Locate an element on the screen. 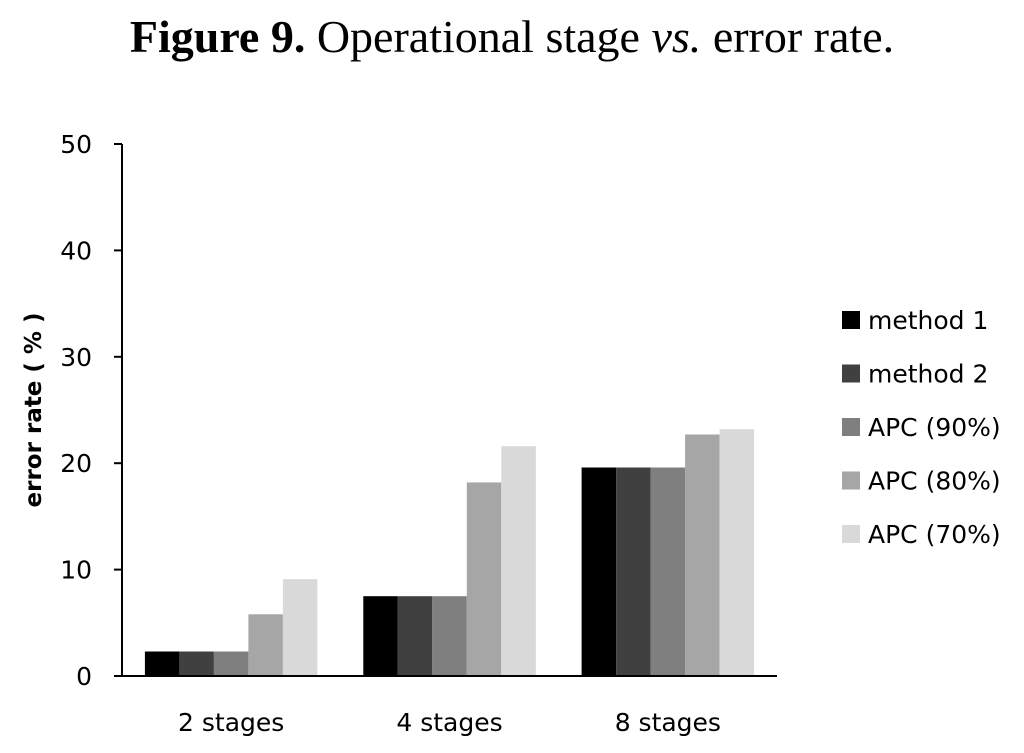 This screenshot has height=753, width=1024. bar-apc-70-4-stages is located at coordinates (518, 561).